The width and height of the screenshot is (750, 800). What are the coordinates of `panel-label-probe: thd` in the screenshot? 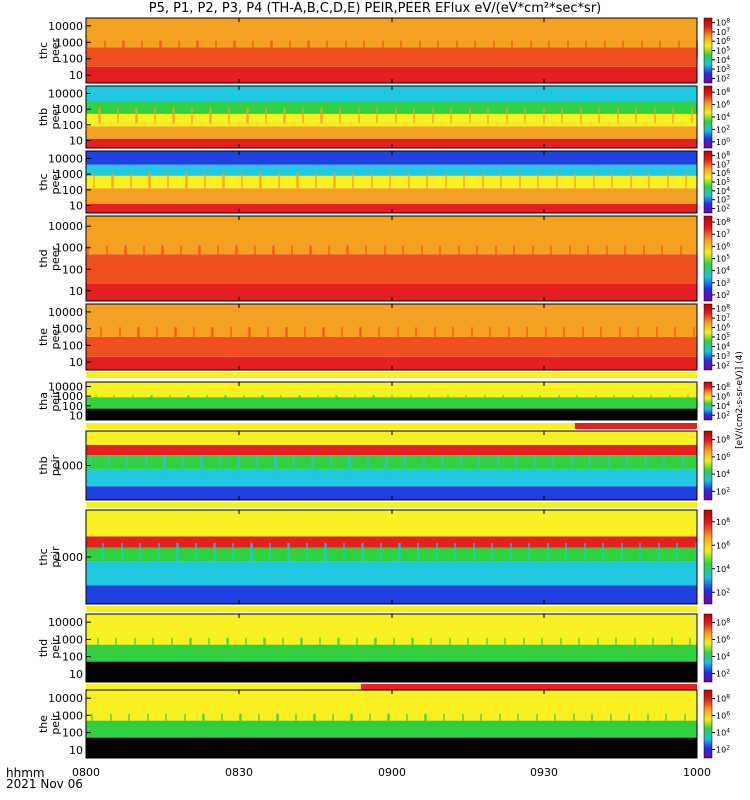 It's located at (43, 258).